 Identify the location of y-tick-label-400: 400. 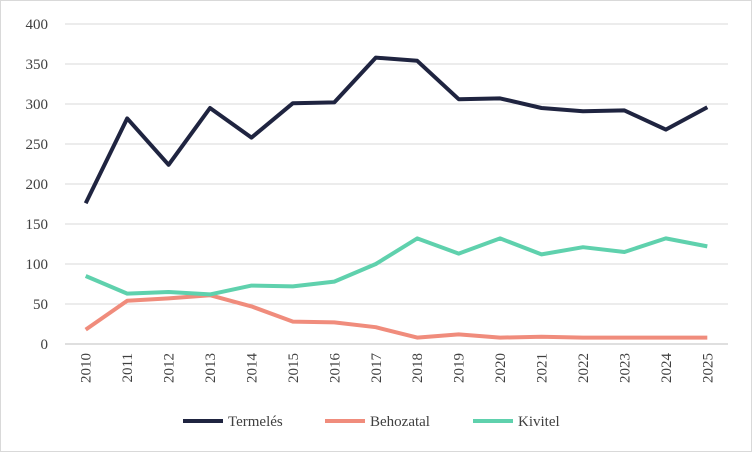
(37, 25).